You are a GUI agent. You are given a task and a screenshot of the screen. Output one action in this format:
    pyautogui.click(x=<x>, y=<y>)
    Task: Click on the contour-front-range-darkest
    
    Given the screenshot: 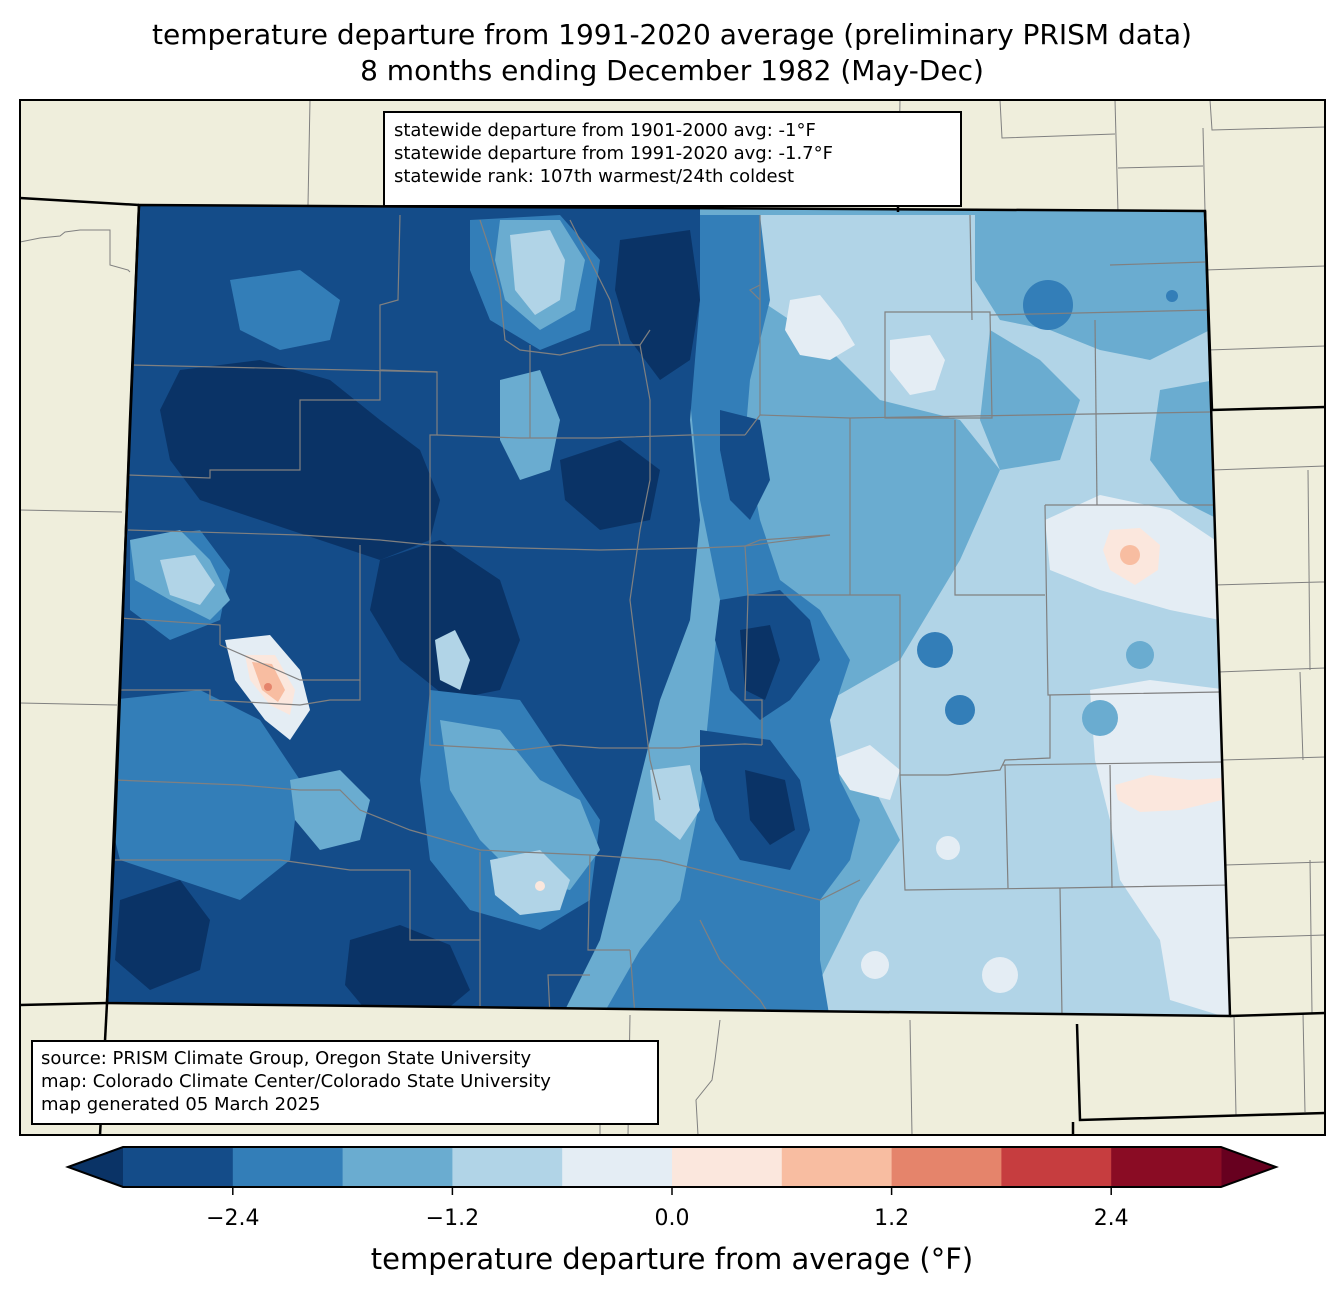 What is the action you would take?
    pyautogui.click(x=760, y=662)
    